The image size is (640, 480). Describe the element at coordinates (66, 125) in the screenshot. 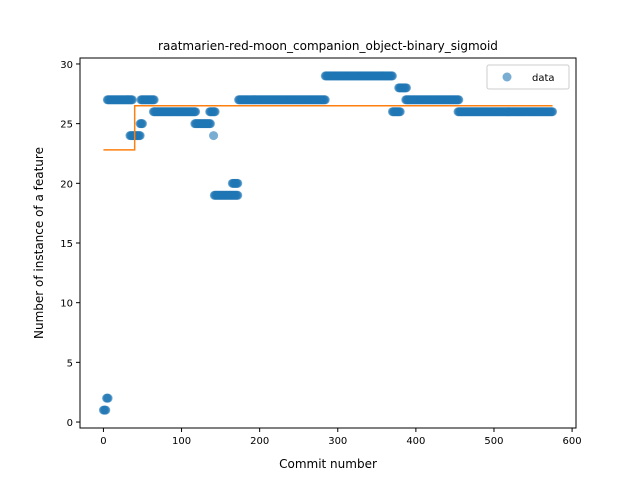

I see `y-tick-label: 25` at that location.